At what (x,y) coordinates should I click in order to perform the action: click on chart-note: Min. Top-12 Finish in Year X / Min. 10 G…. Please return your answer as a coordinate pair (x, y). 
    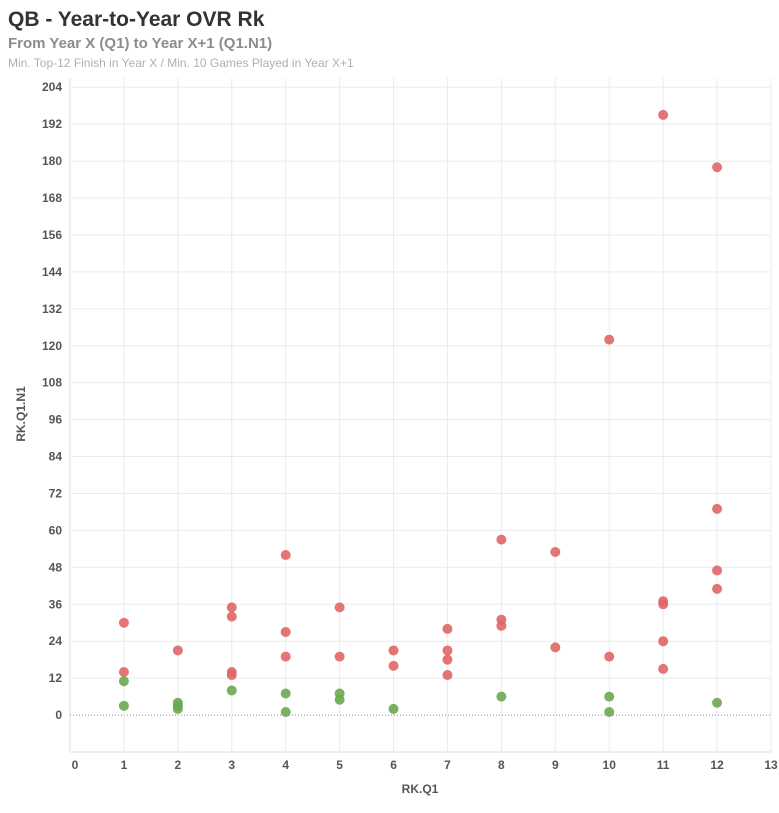
    Looking at the image, I should click on (181, 63).